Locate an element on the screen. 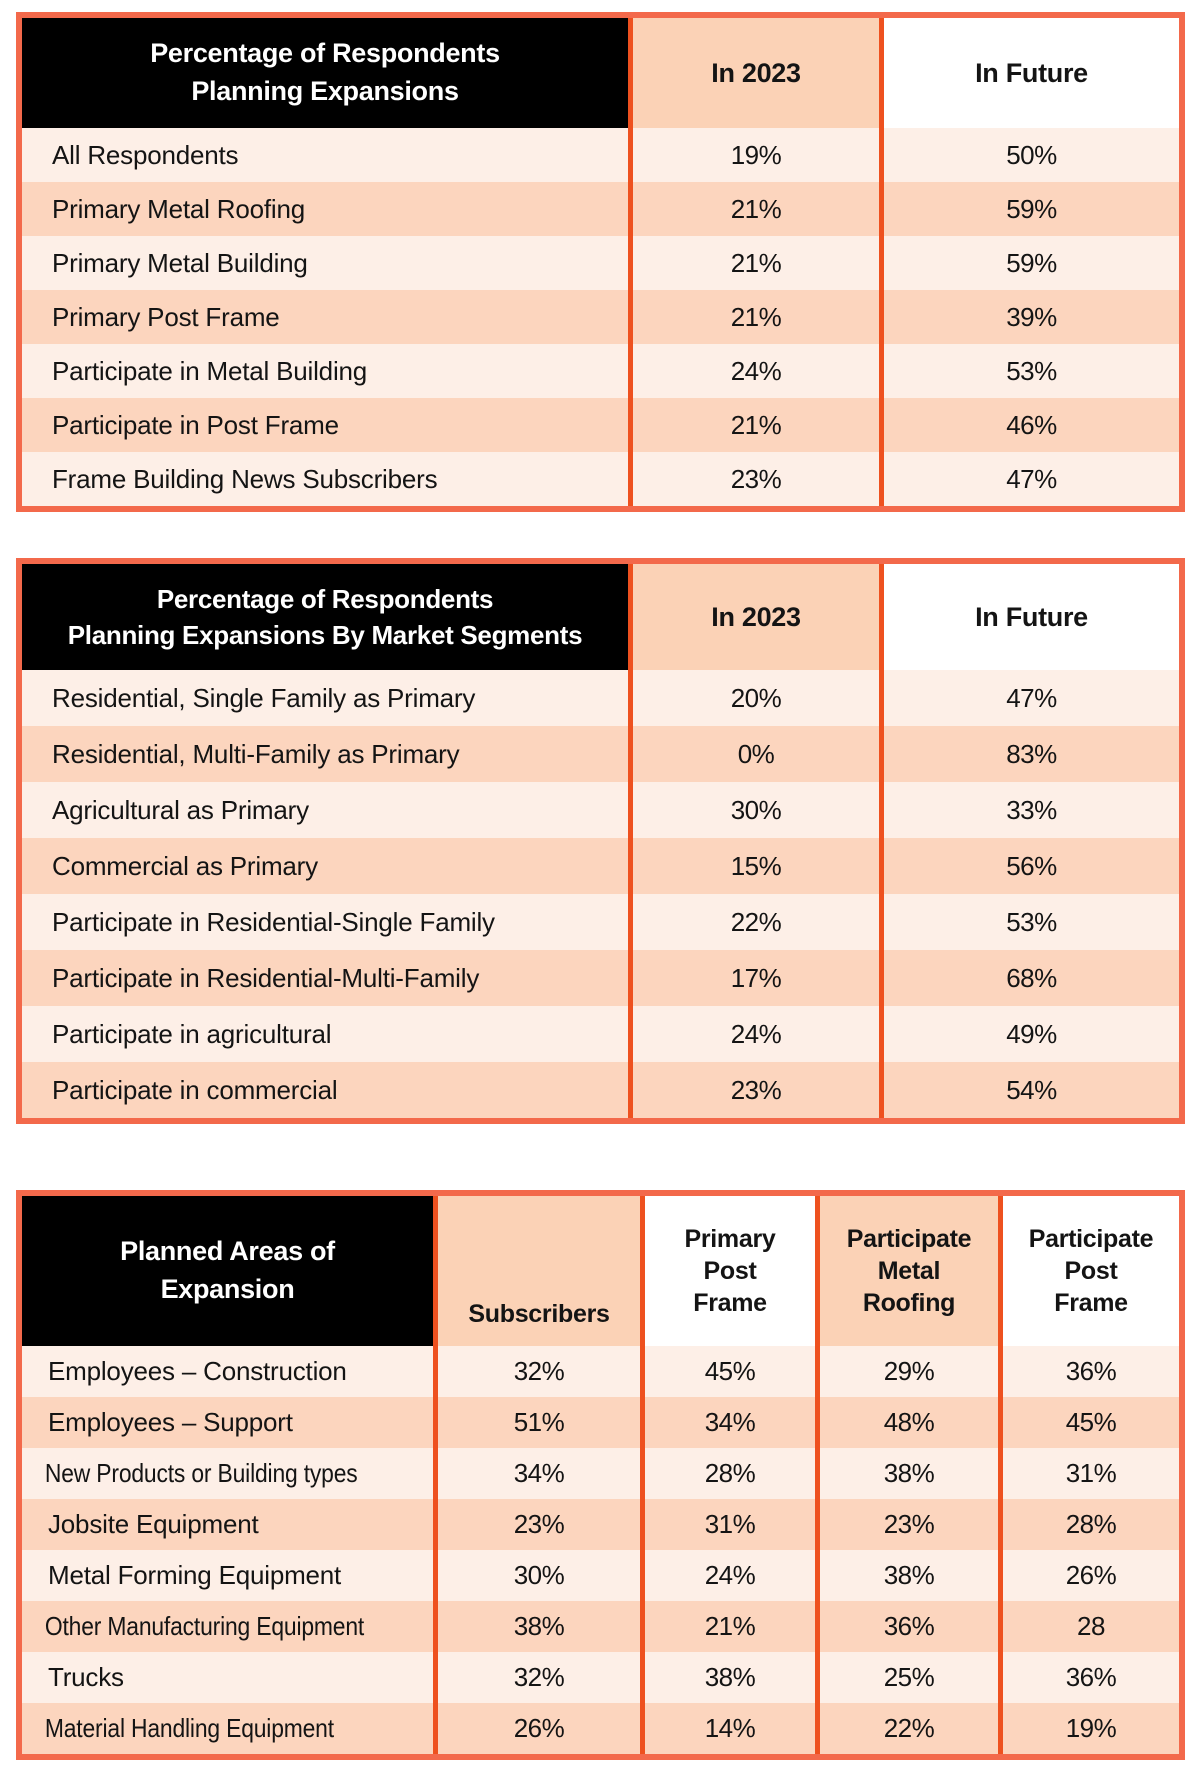 This screenshot has width=1200, height=1767. value-primary-post-frame: 24% is located at coordinates (727, 1575).